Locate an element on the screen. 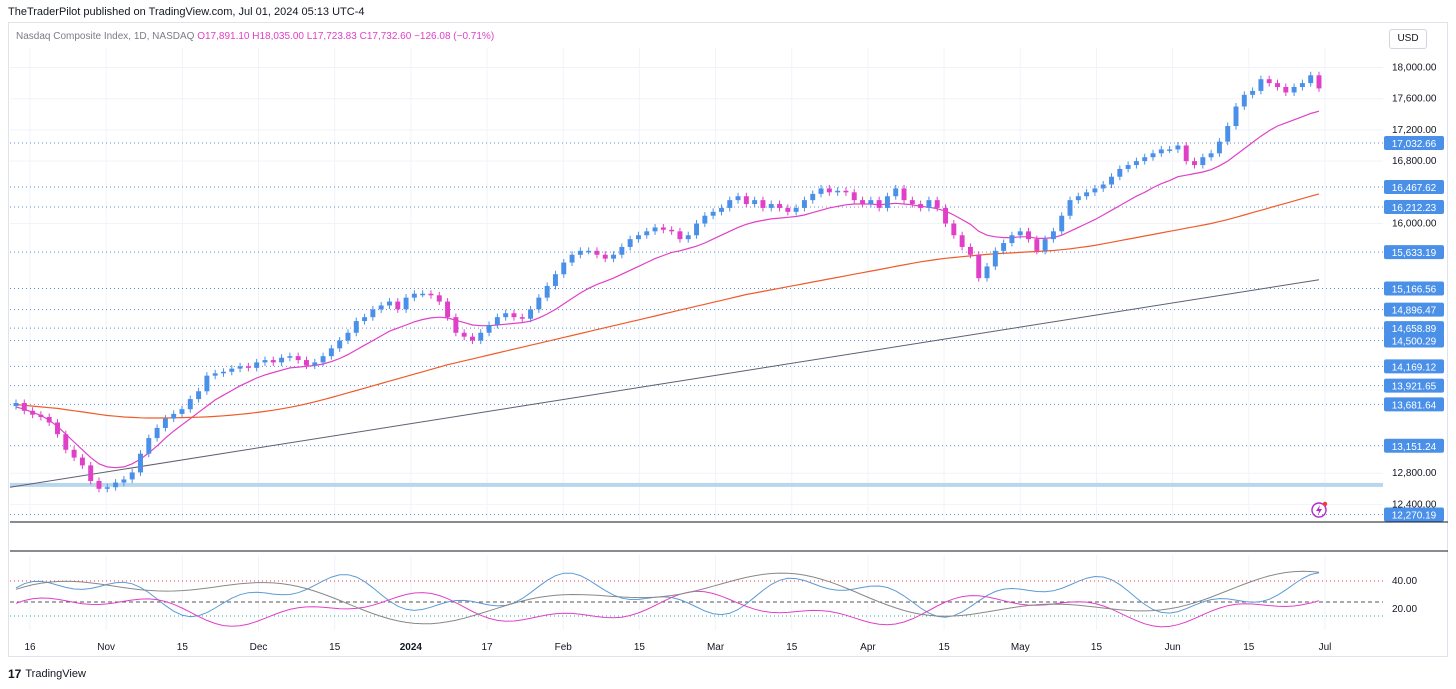 This screenshot has height=689, width=1456. legend-symbol: Nasdaq Composite Index, 1D, NASDAQ is located at coordinates (105, 36).